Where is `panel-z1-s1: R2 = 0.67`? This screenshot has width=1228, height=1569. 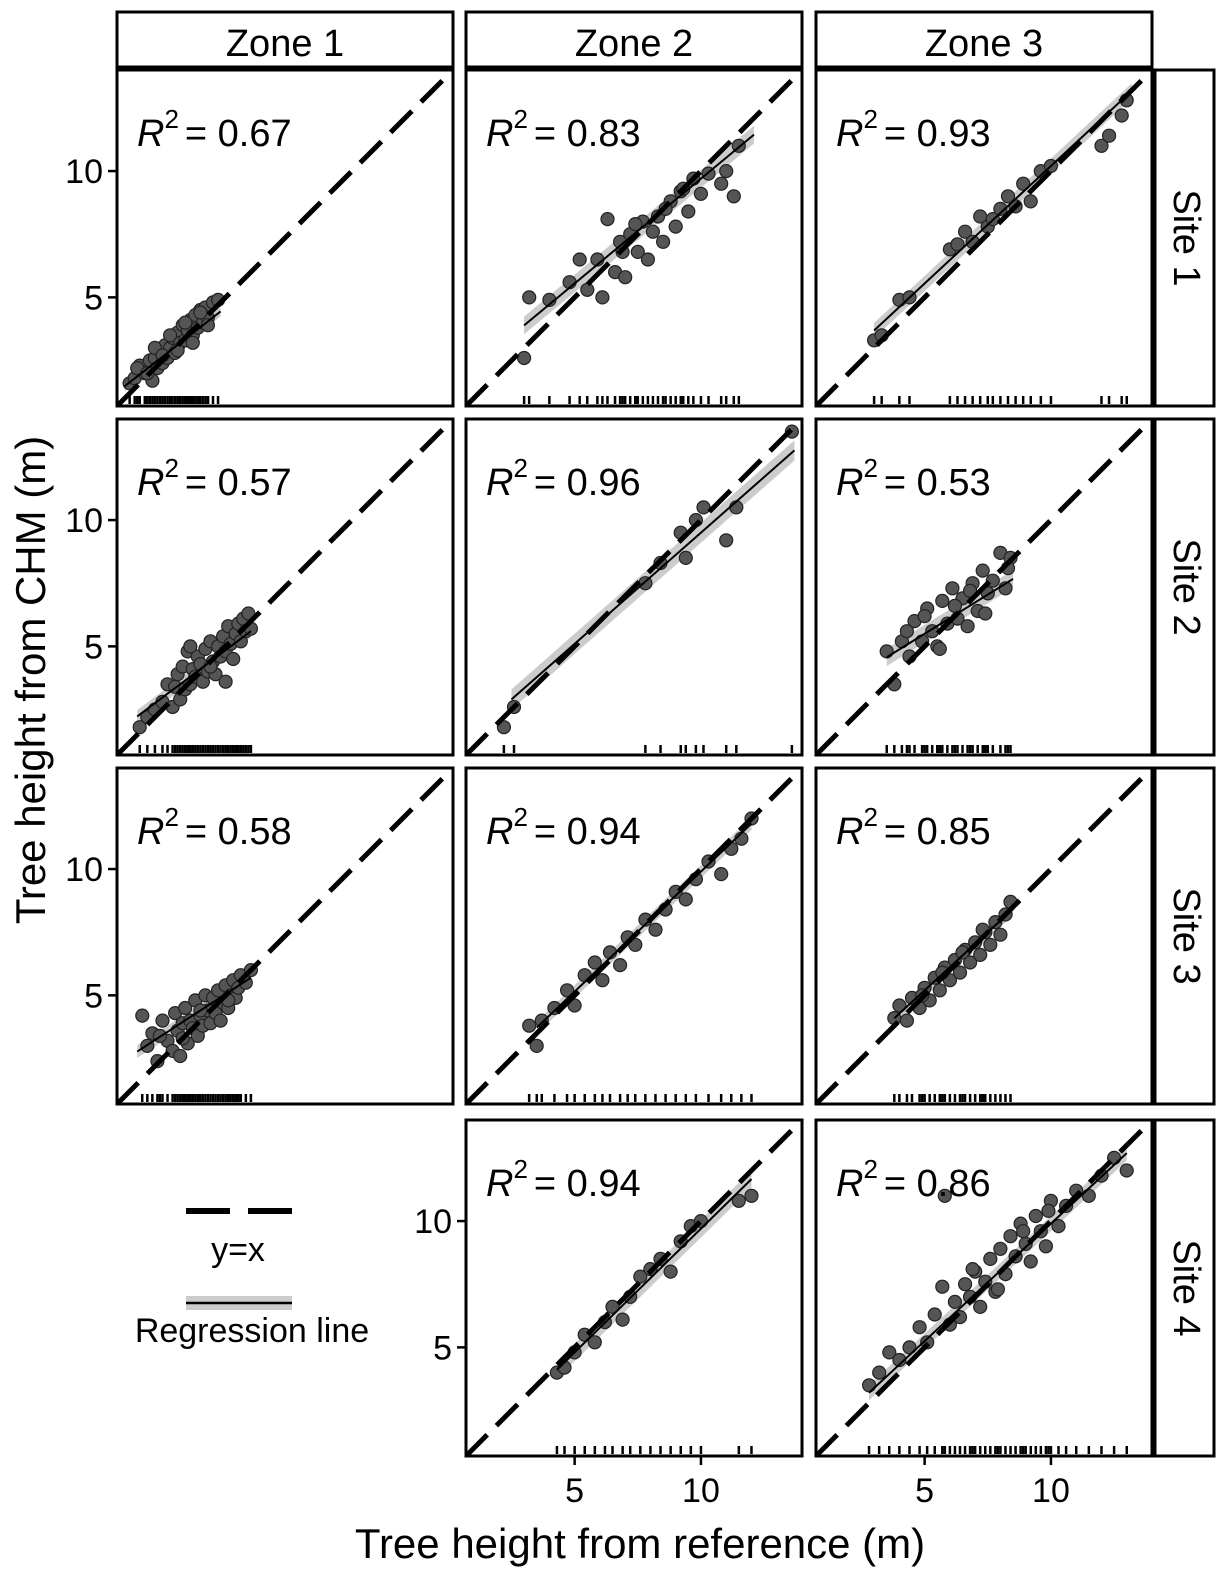 panel-z1-s1: R2 = 0.67 is located at coordinates (285, 238).